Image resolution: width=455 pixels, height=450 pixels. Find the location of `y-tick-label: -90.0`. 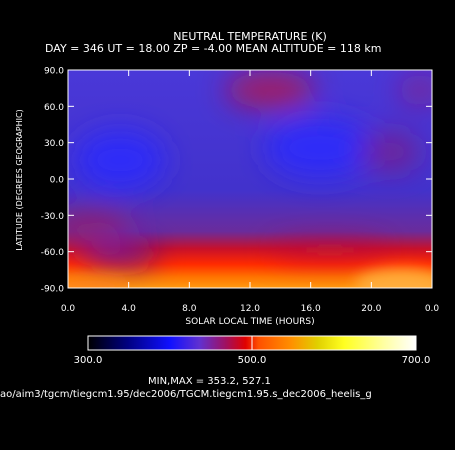

y-tick-label: -90.0 is located at coordinates (53, 290).